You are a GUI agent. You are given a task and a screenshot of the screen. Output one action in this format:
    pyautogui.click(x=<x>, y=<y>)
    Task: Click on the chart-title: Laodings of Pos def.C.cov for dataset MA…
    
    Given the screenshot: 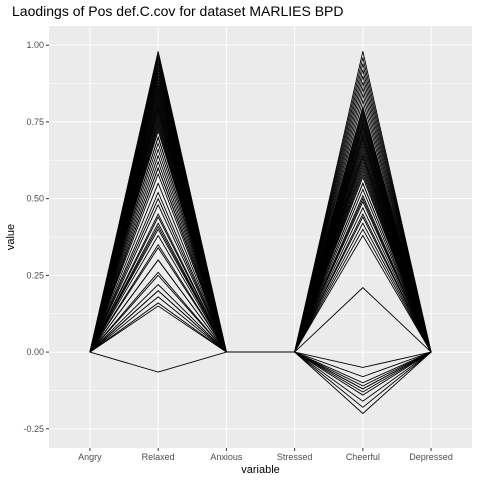 What is the action you would take?
    pyautogui.click(x=178, y=11)
    